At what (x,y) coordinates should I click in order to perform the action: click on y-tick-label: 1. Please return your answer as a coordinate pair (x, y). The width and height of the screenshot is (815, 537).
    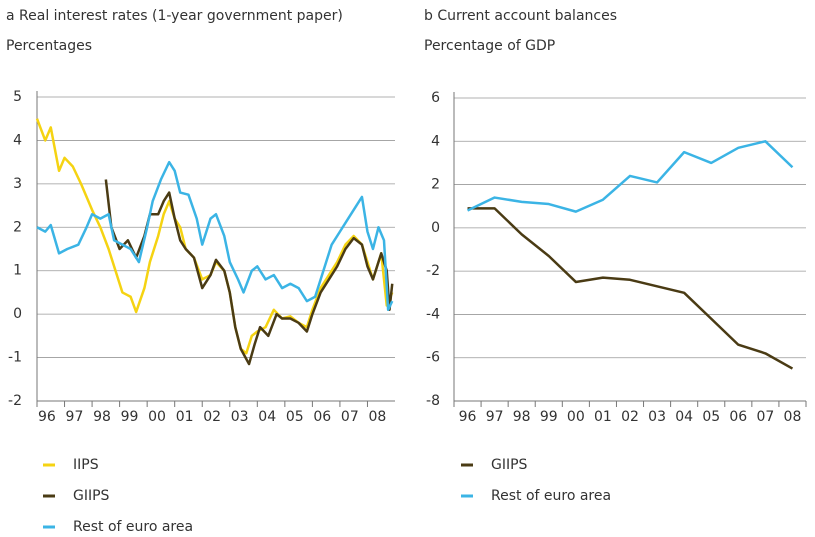
    Looking at the image, I should click on (17, 271).